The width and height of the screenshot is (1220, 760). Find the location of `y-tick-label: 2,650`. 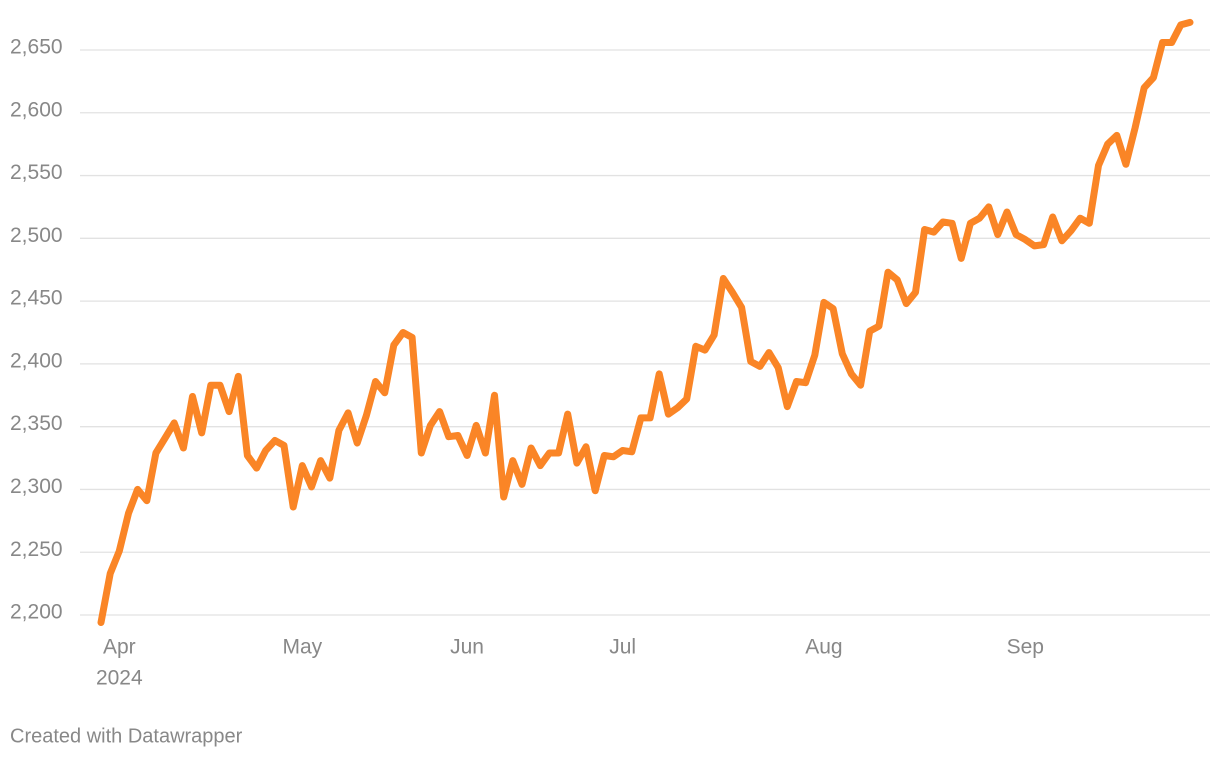

y-tick-label: 2,650 is located at coordinates (36, 47).